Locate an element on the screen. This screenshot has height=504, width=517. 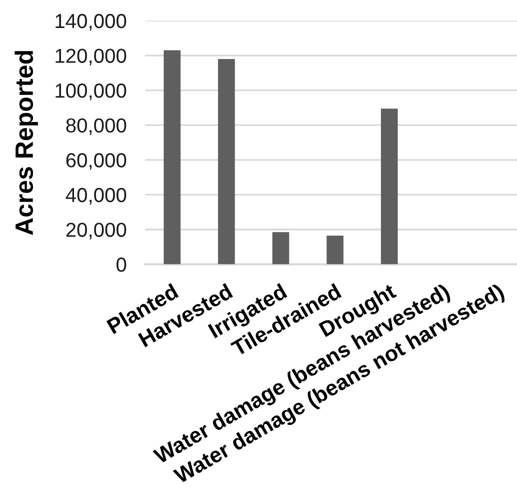
y-axis-title: Acres Reported is located at coordinates (26, 143).